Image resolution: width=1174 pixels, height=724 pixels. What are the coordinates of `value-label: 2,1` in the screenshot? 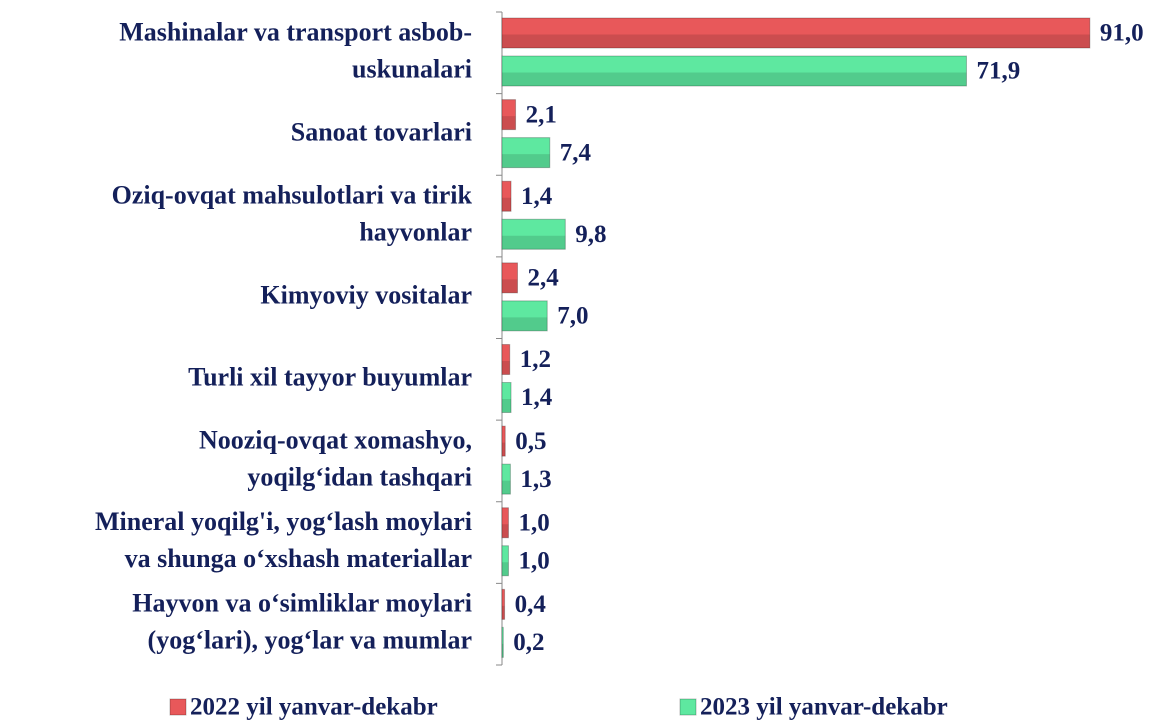 It's located at (541, 114).